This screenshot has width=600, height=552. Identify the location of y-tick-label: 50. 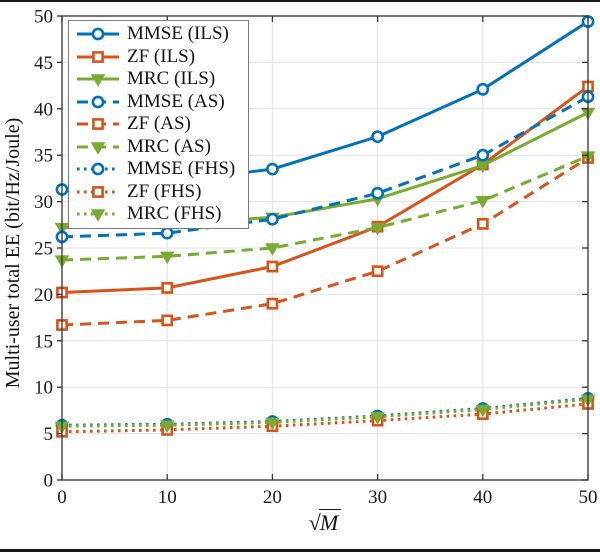
(43, 17).